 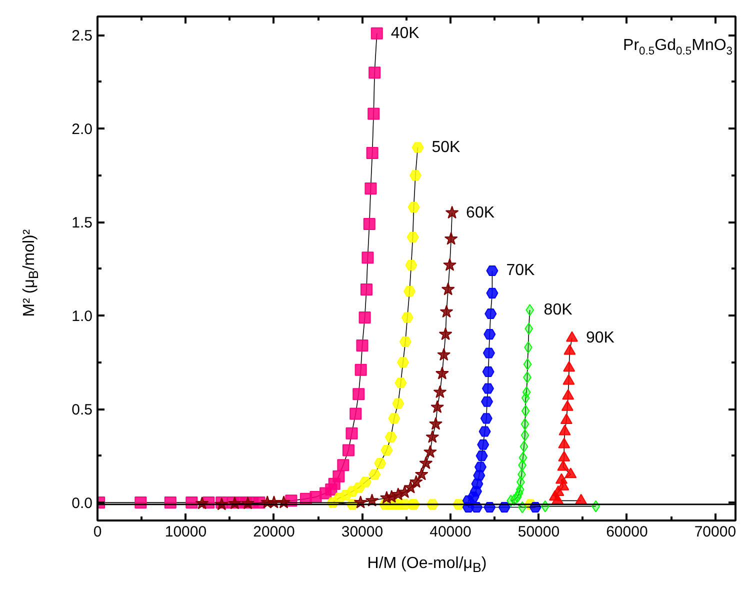 I want to click on y-tick-label: 2.5, so click(x=82, y=36).